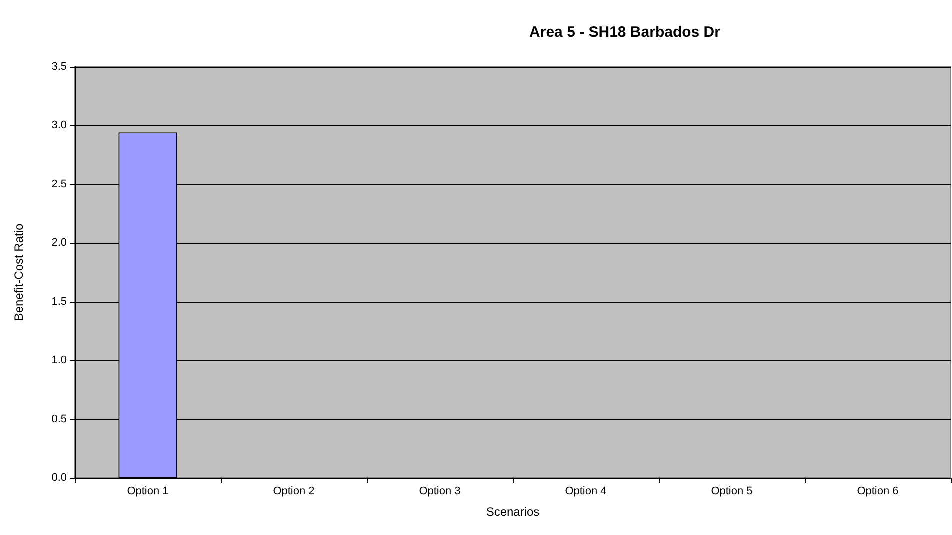 The height and width of the screenshot is (535, 952). I want to click on y-axis-title: Benefit-Cost Ratio, so click(19, 272).